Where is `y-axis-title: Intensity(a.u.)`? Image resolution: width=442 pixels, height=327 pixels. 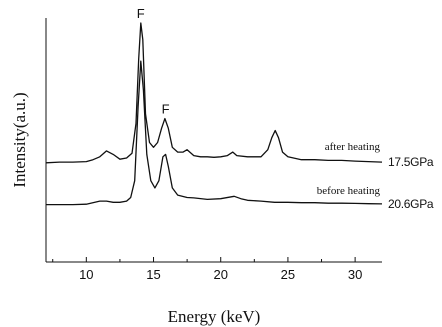 y-axis-title: Intensity(a.u.) is located at coordinates (19, 139).